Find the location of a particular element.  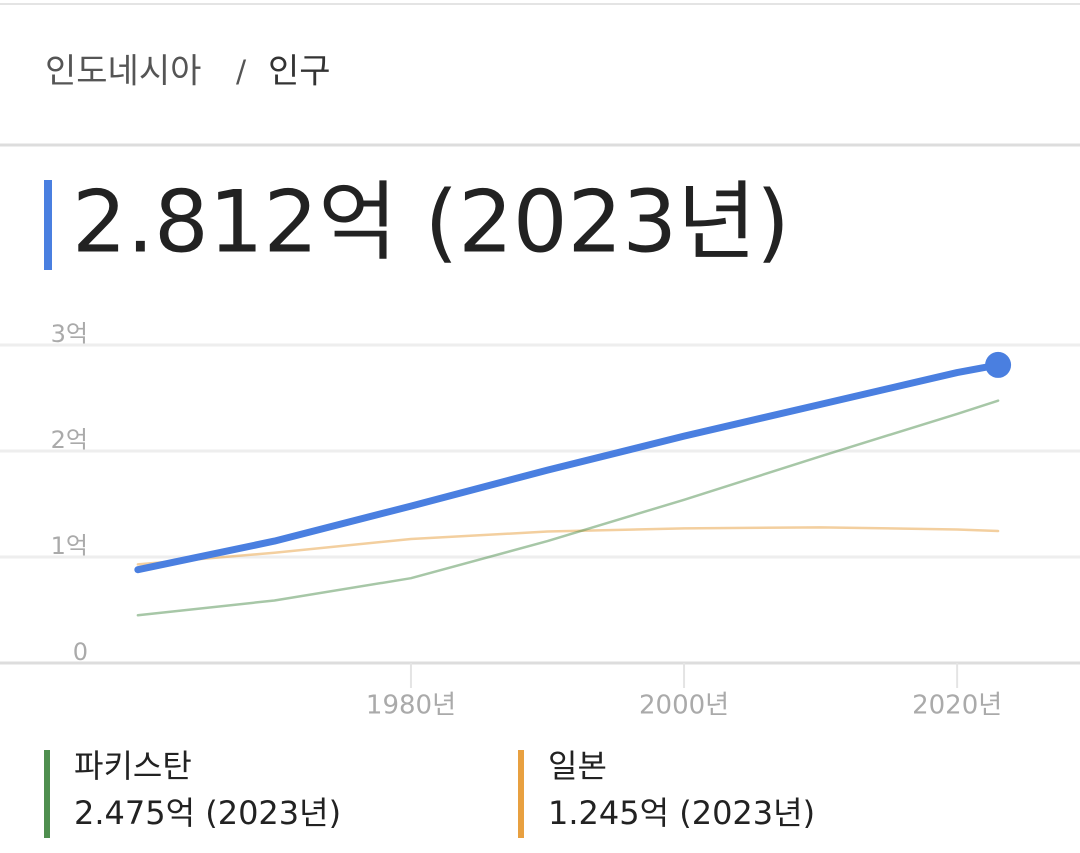

breadcrumb-country: 인도네시아 is located at coordinates (123, 72).